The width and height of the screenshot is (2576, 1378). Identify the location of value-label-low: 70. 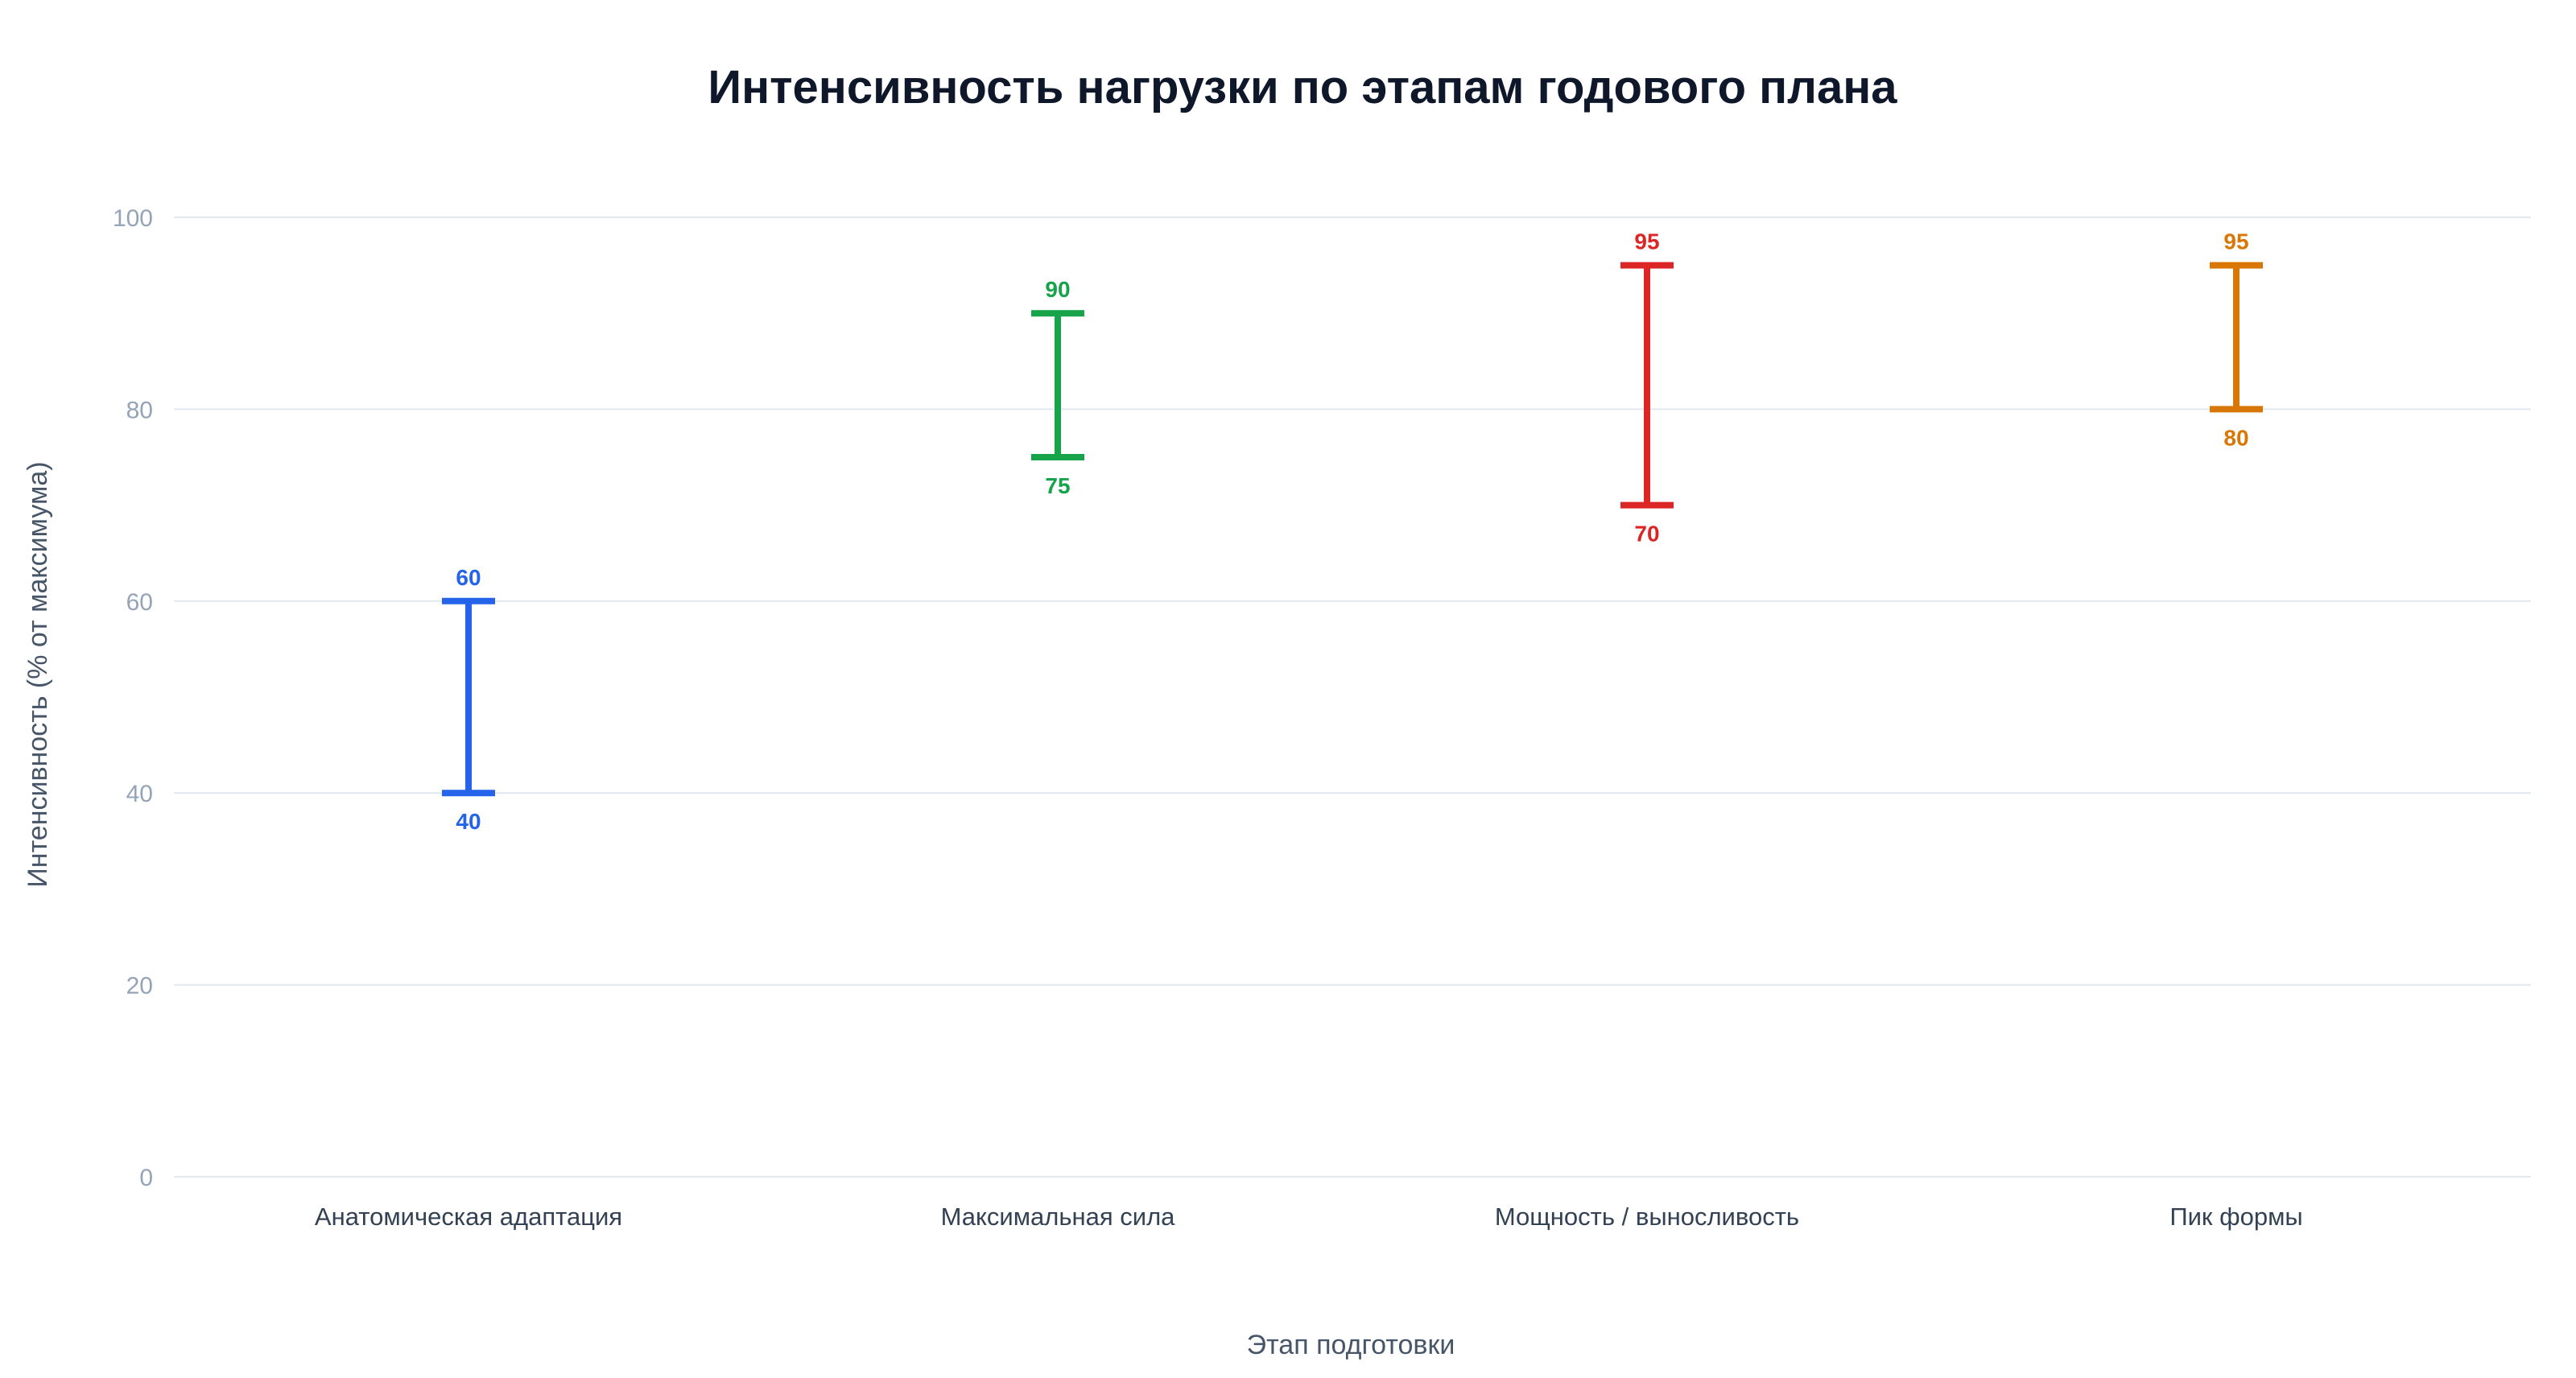
(1646, 535).